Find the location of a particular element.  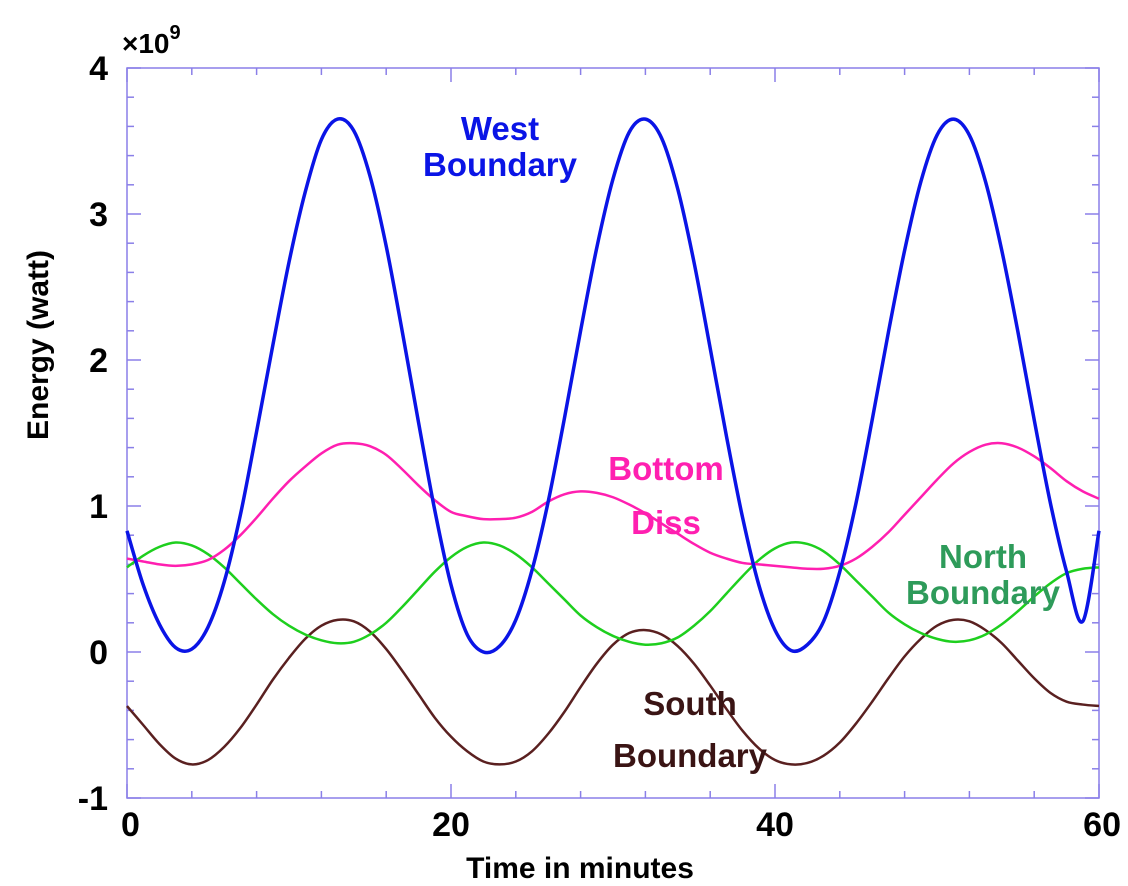

series-line-south-boundary is located at coordinates (613, 692).